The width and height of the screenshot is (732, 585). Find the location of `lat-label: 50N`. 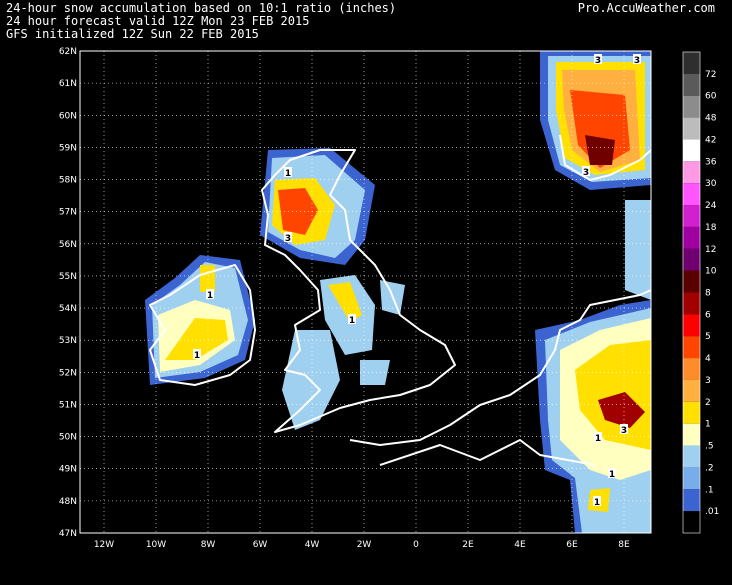

lat-label: 50N is located at coordinates (68, 438).